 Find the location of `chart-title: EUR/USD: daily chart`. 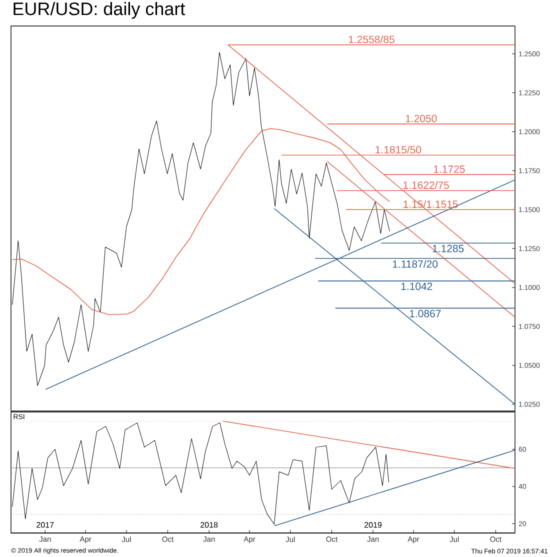

chart-title: EUR/USD: daily chart is located at coordinates (100, 10).